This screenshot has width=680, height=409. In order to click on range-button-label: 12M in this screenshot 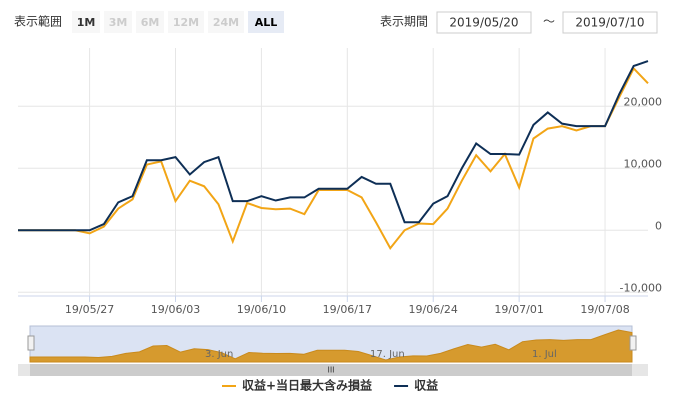, I will do `click(186, 22)`.